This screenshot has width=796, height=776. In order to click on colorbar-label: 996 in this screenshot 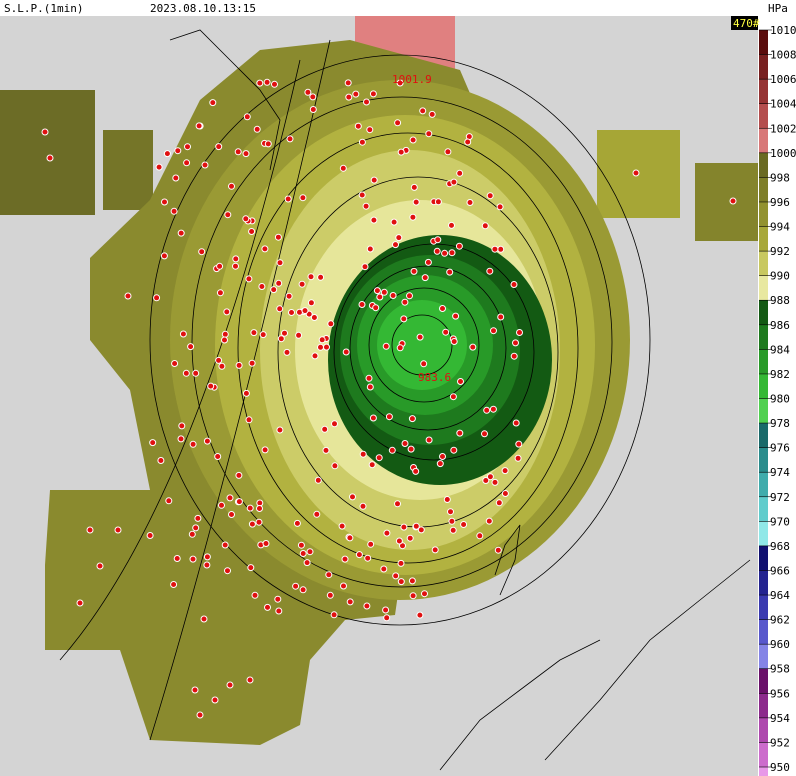, I will do `click(780, 202)`.